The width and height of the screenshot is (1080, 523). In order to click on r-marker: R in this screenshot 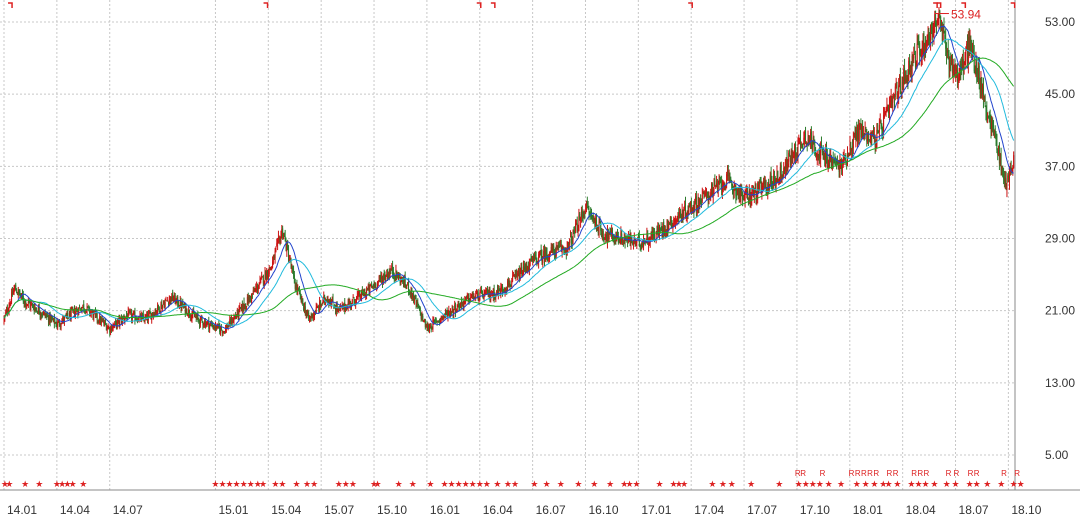, I will do `click(803, 473)`.